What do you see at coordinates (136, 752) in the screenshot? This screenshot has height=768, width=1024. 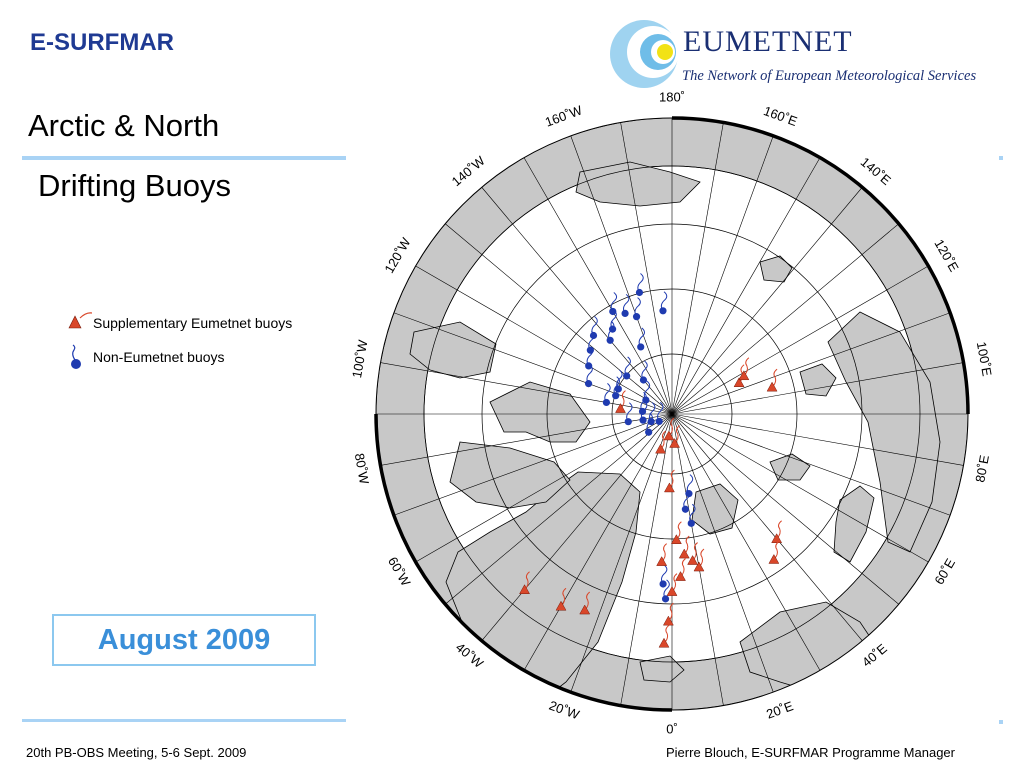 I see `footer-meeting: 20th PB-OBS Meeting, 5-6 Sept. 2009` at bounding box center [136, 752].